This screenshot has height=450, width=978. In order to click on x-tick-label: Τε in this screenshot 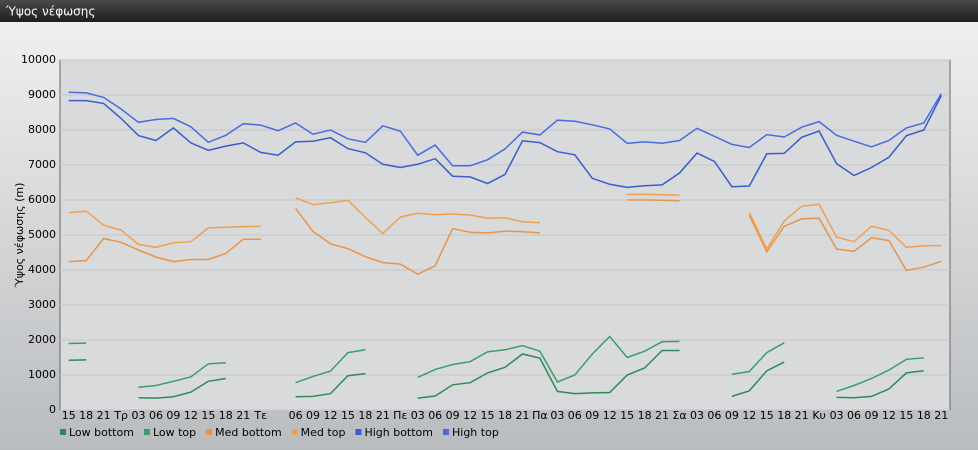, I will do `click(260, 415)`.